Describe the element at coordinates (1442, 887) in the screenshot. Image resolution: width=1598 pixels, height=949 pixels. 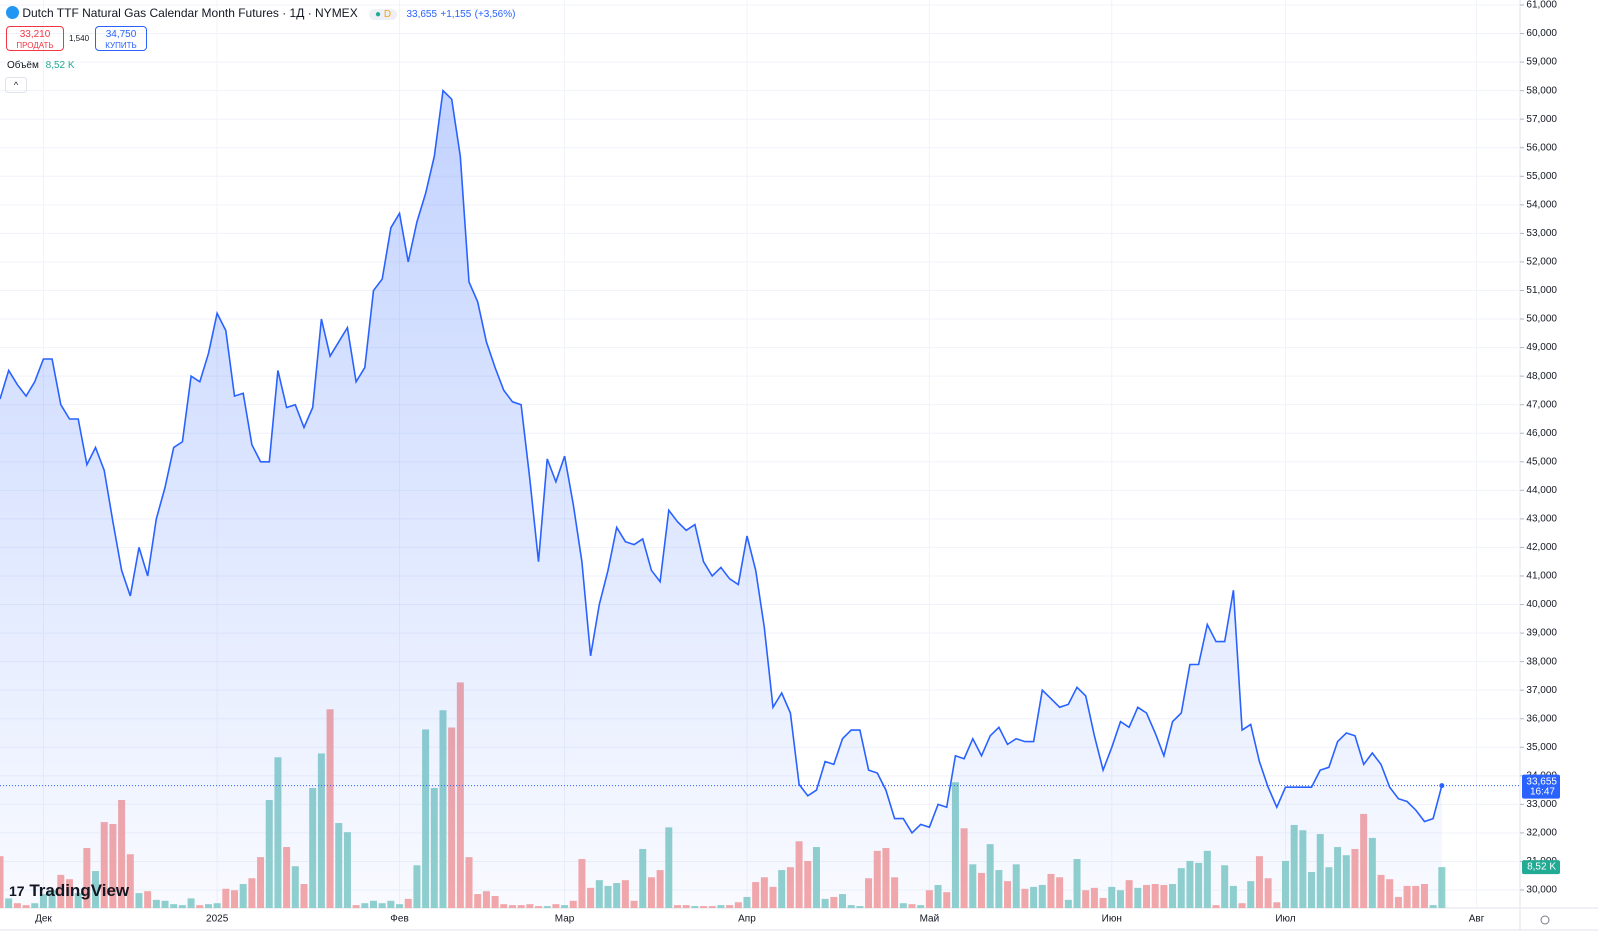
I see `volume-bar` at that location.